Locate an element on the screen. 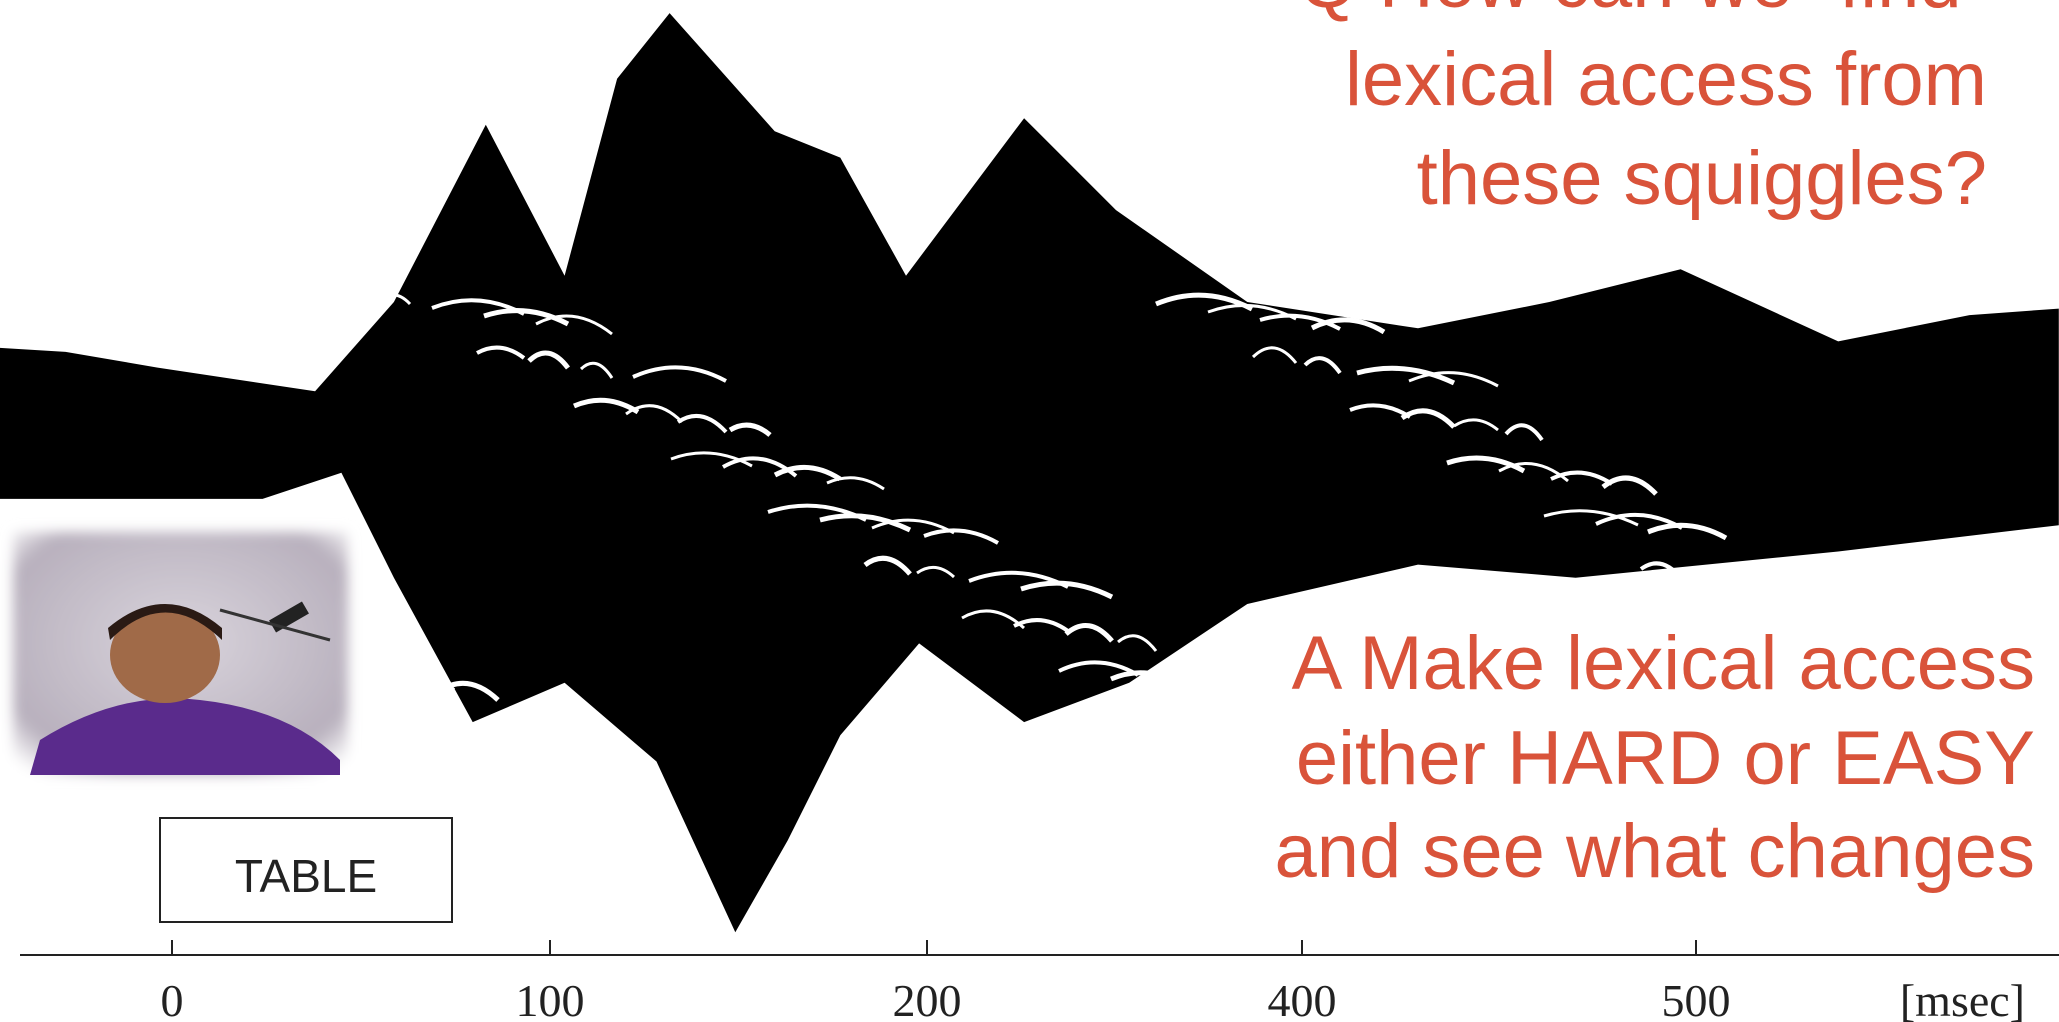 Image resolution: width=2059 pixels, height=1022 pixels. question-line: these squiggles? is located at coordinates (1702, 178).